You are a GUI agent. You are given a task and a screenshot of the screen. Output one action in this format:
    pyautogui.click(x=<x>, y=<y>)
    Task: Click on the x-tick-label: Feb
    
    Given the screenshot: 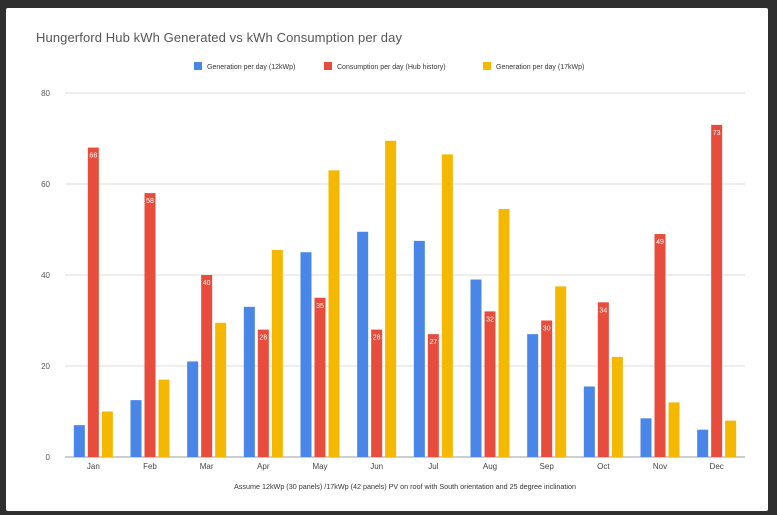 What is the action you would take?
    pyautogui.click(x=150, y=466)
    